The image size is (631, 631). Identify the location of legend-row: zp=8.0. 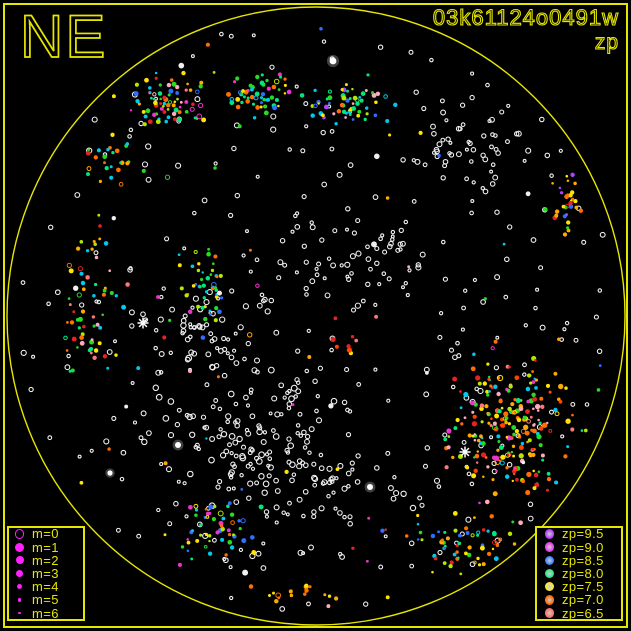
(582, 573).